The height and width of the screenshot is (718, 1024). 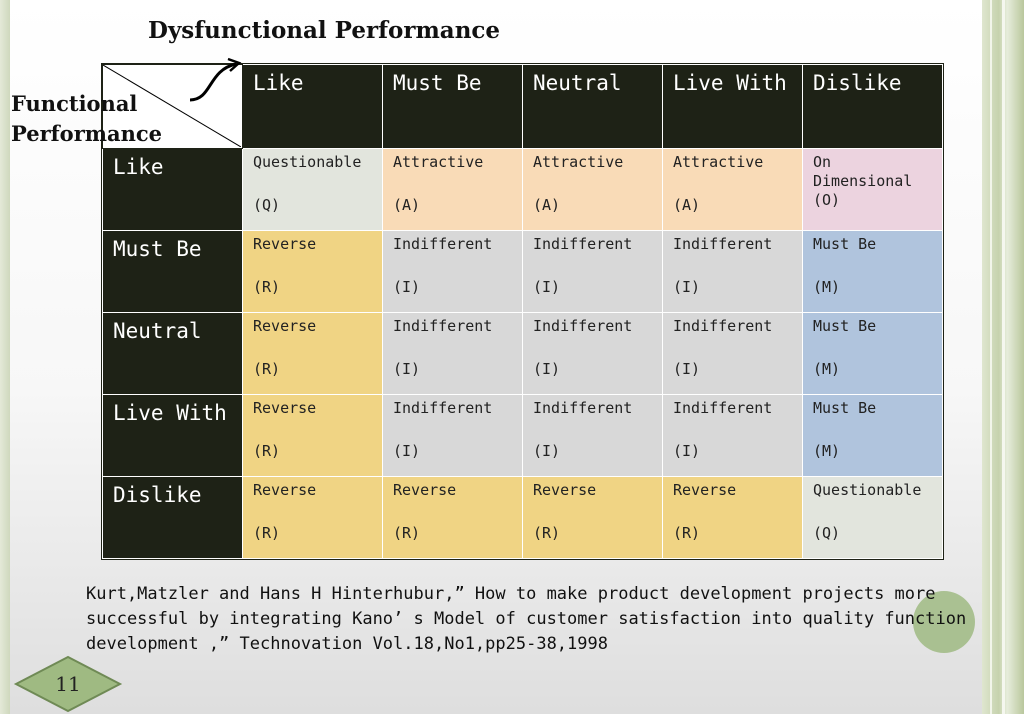 What do you see at coordinates (172, 353) in the screenshot?
I see `row-header: Neutral` at bounding box center [172, 353].